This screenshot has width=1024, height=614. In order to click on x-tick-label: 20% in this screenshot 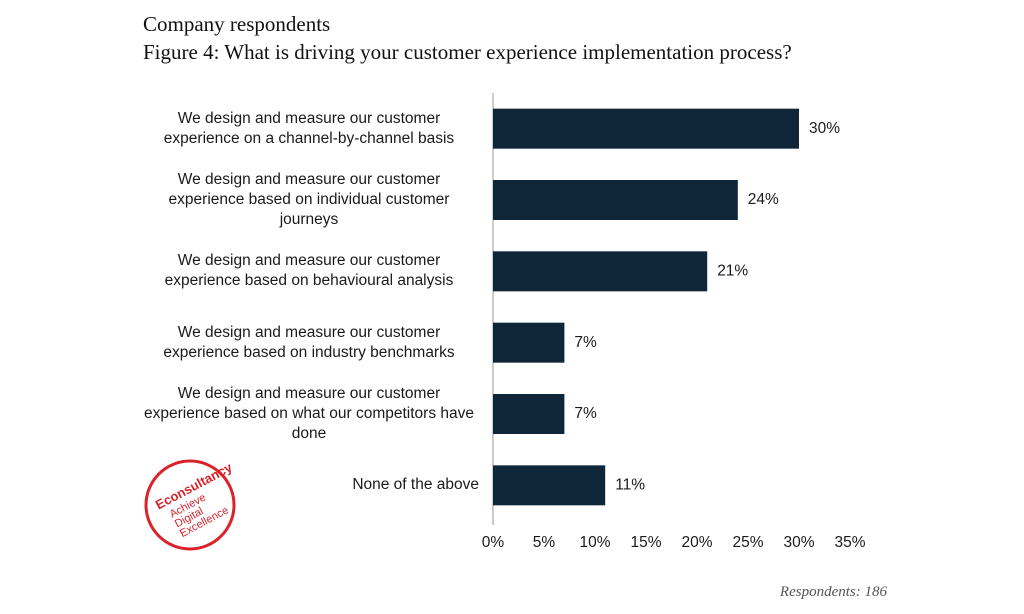, I will do `click(696, 542)`.